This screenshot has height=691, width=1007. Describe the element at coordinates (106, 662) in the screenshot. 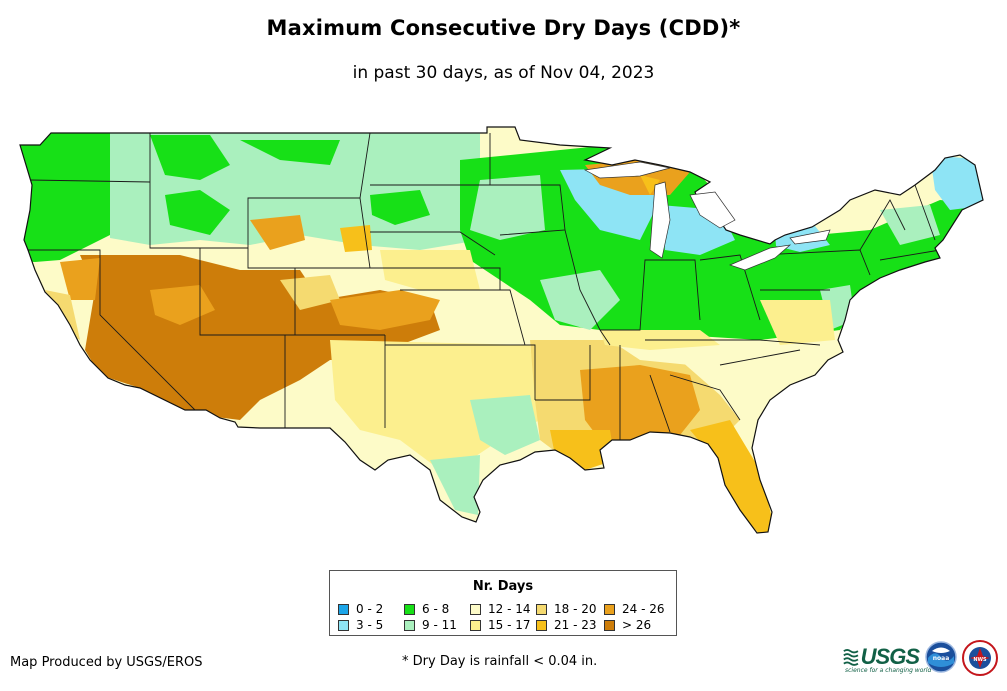

I see `credit-text: Map Produced by USGS/EROS` at that location.